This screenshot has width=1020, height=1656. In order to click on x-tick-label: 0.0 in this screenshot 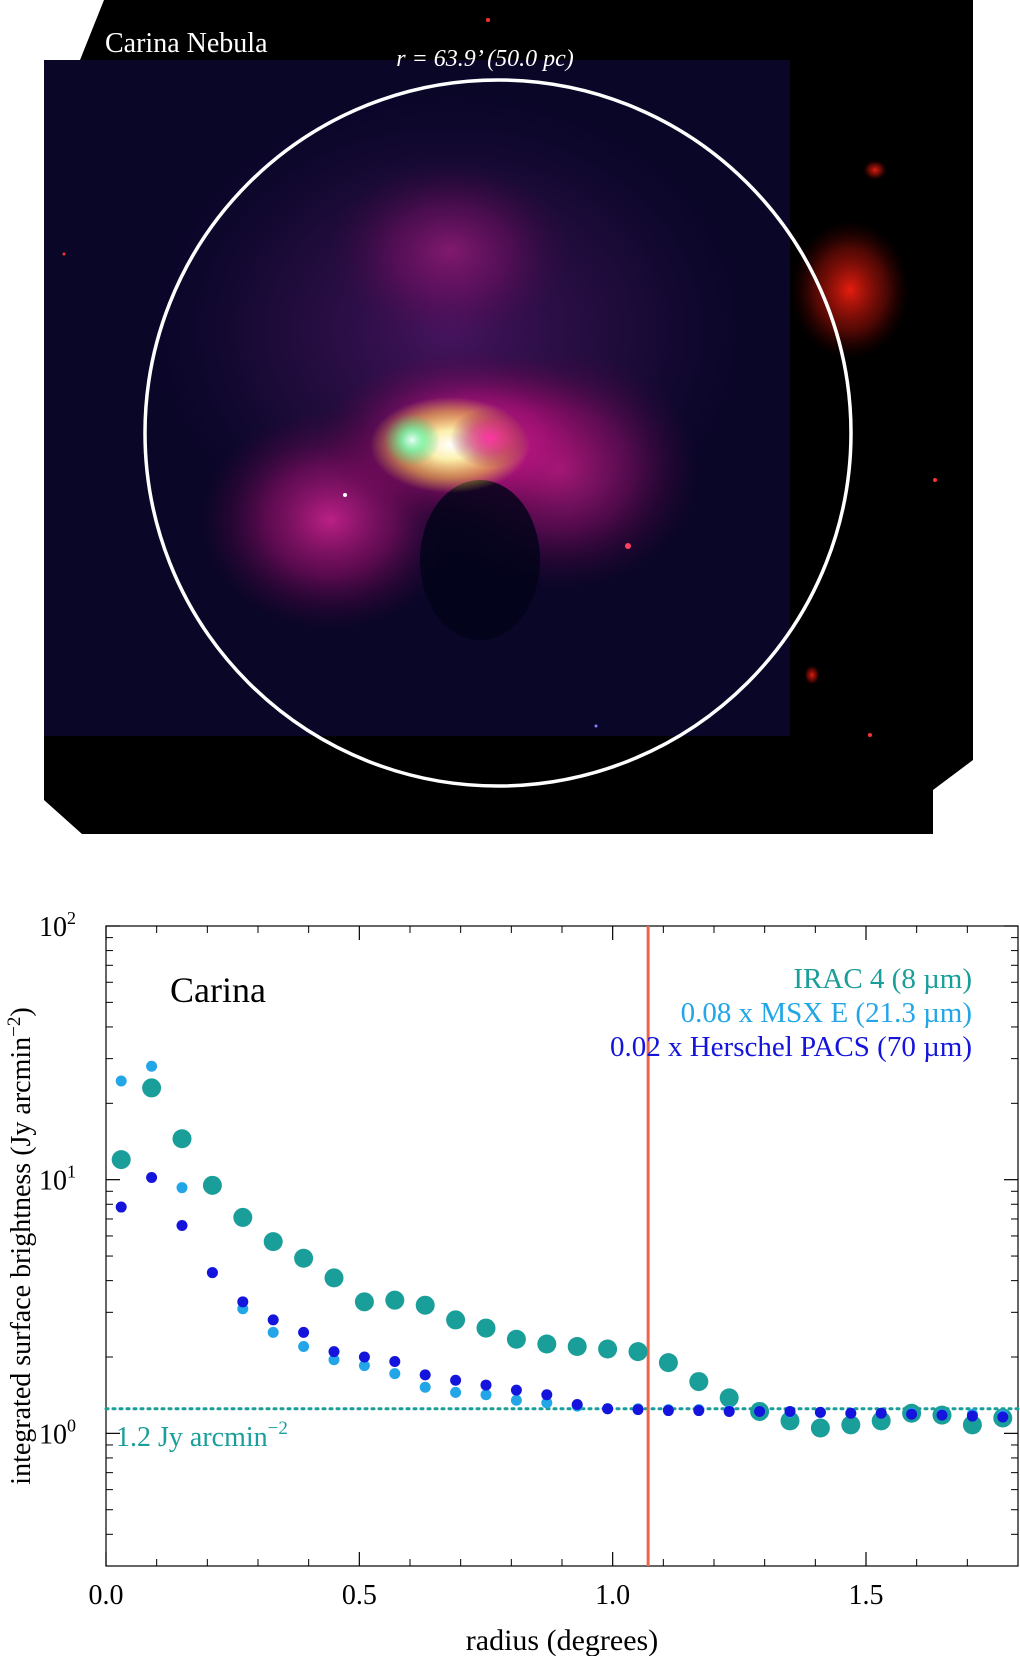, I will do `click(106, 1595)`.